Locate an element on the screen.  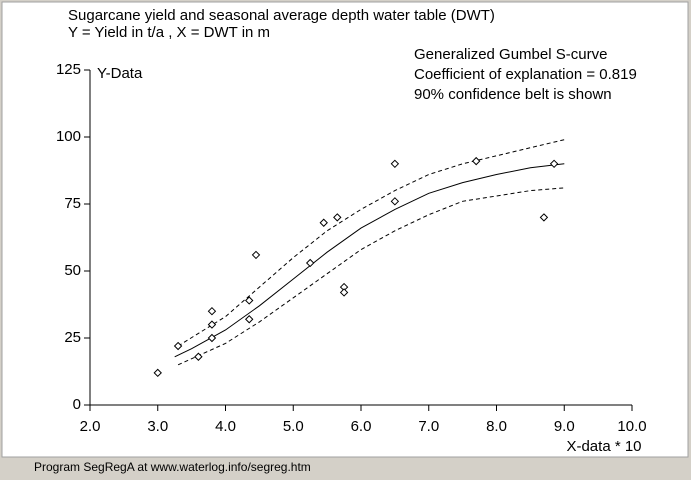
y-tick-label: 125 is located at coordinates (68, 69).